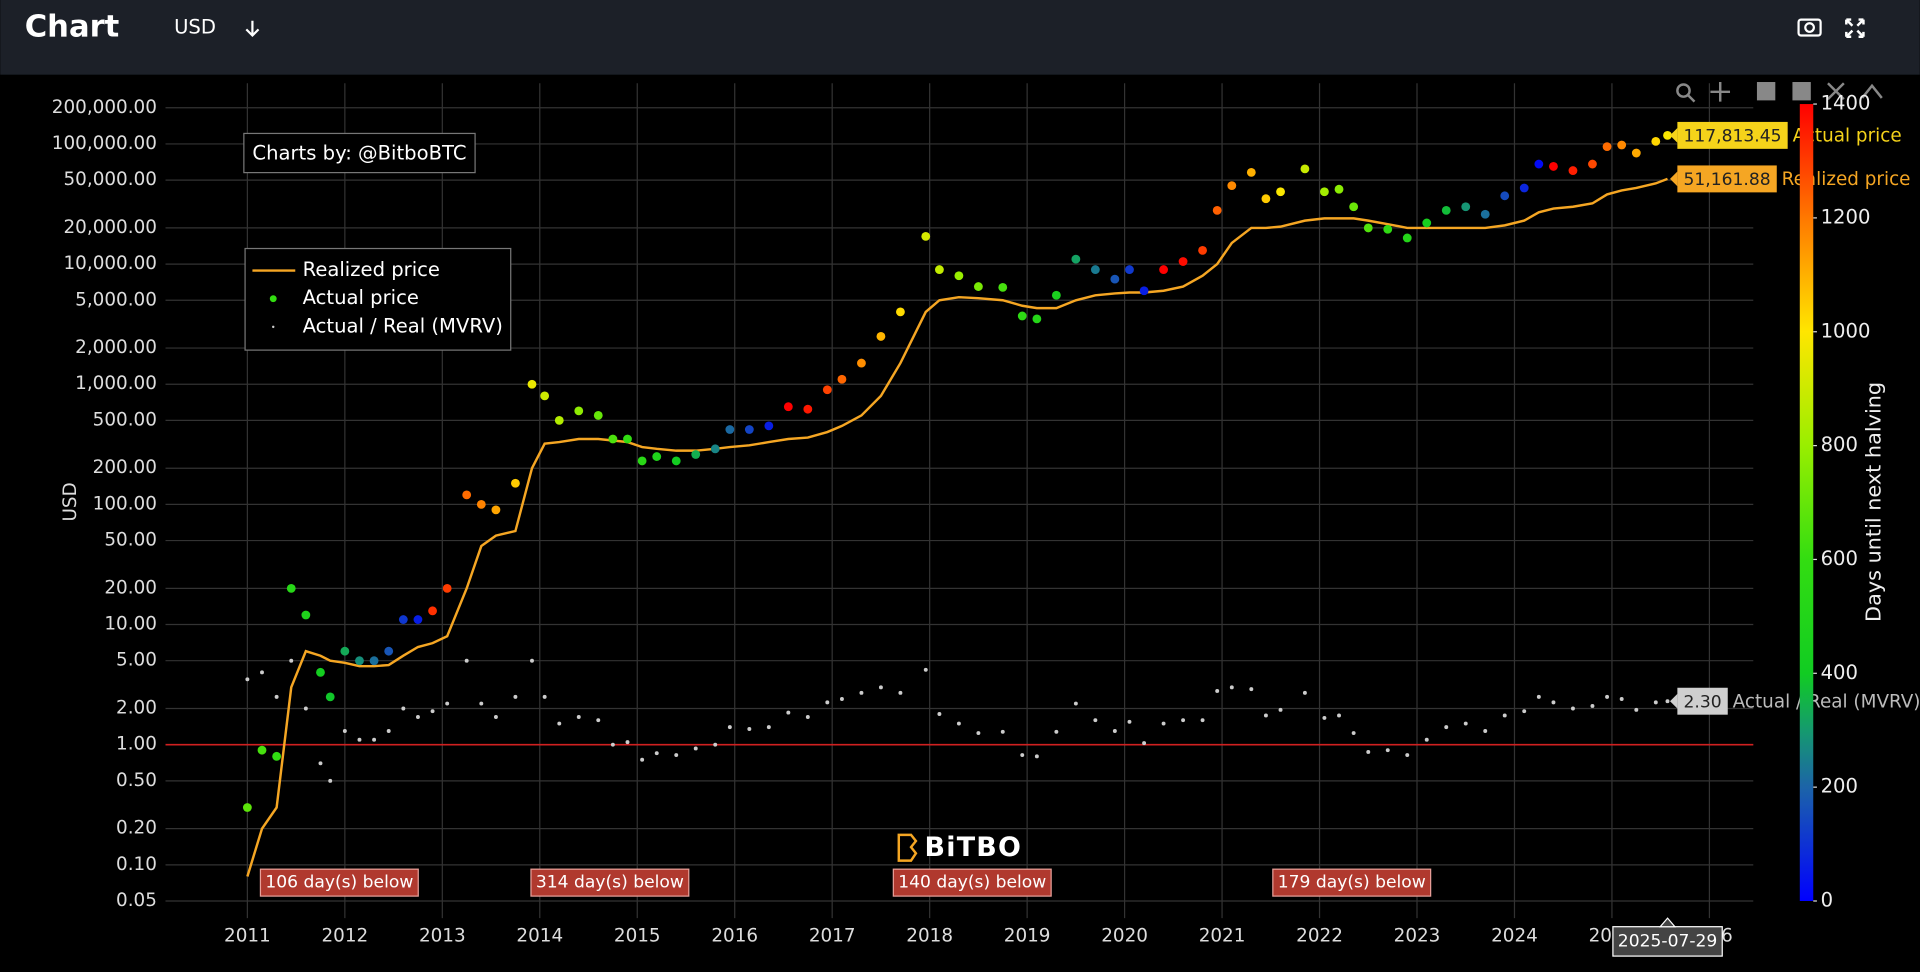 Image resolution: width=1920 pixels, height=972 pixels. What do you see at coordinates (1668, 941) in the screenshot?
I see `hover-date: 2025-07-29` at bounding box center [1668, 941].